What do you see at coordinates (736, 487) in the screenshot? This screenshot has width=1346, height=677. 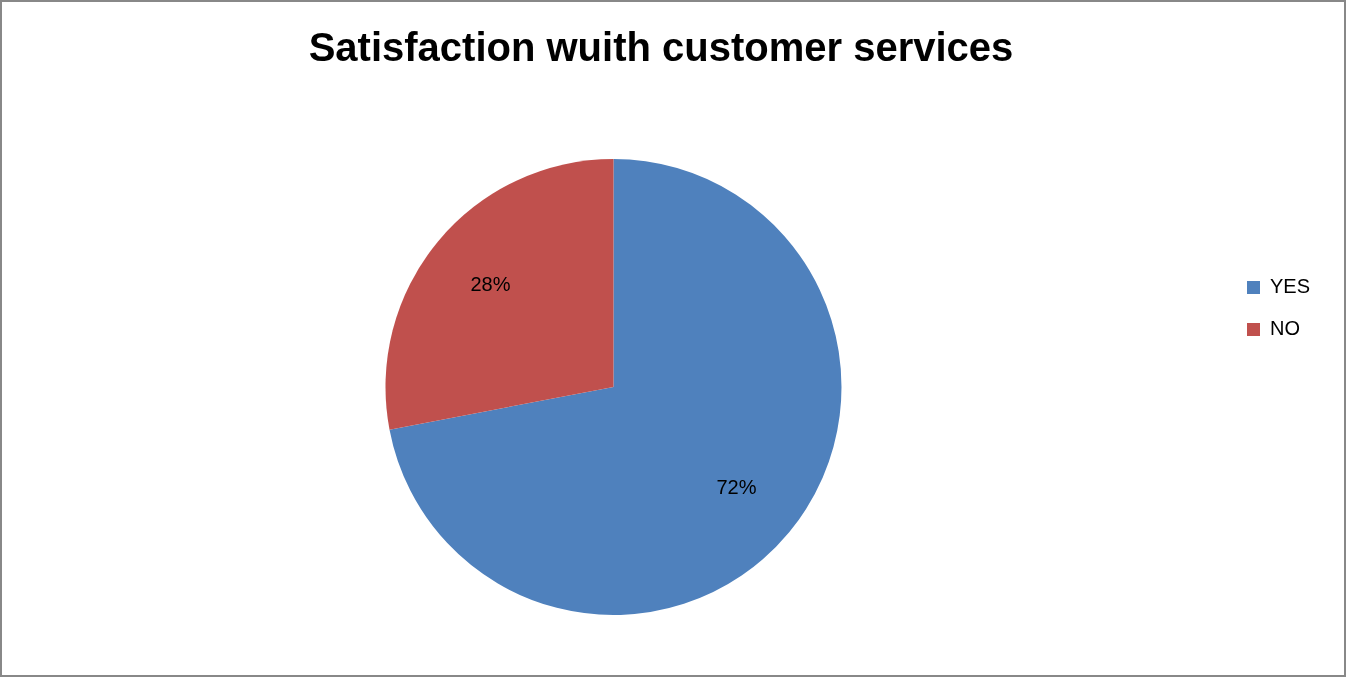 I see `data-label: 72%` at bounding box center [736, 487].